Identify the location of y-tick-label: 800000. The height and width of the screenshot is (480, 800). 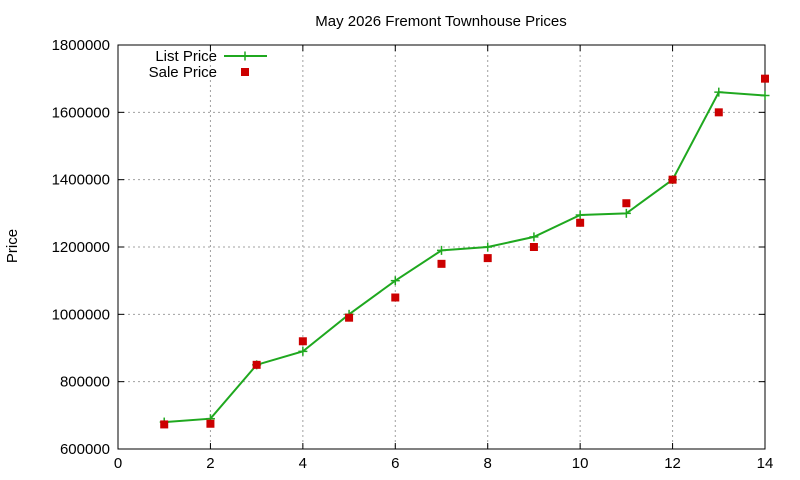
(85, 382).